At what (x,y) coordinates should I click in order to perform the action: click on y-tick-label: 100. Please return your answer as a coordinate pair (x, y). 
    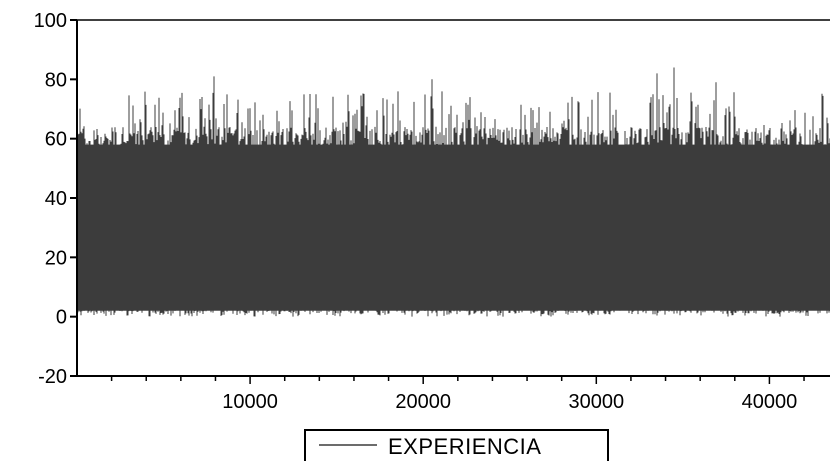
    Looking at the image, I should click on (50, 21).